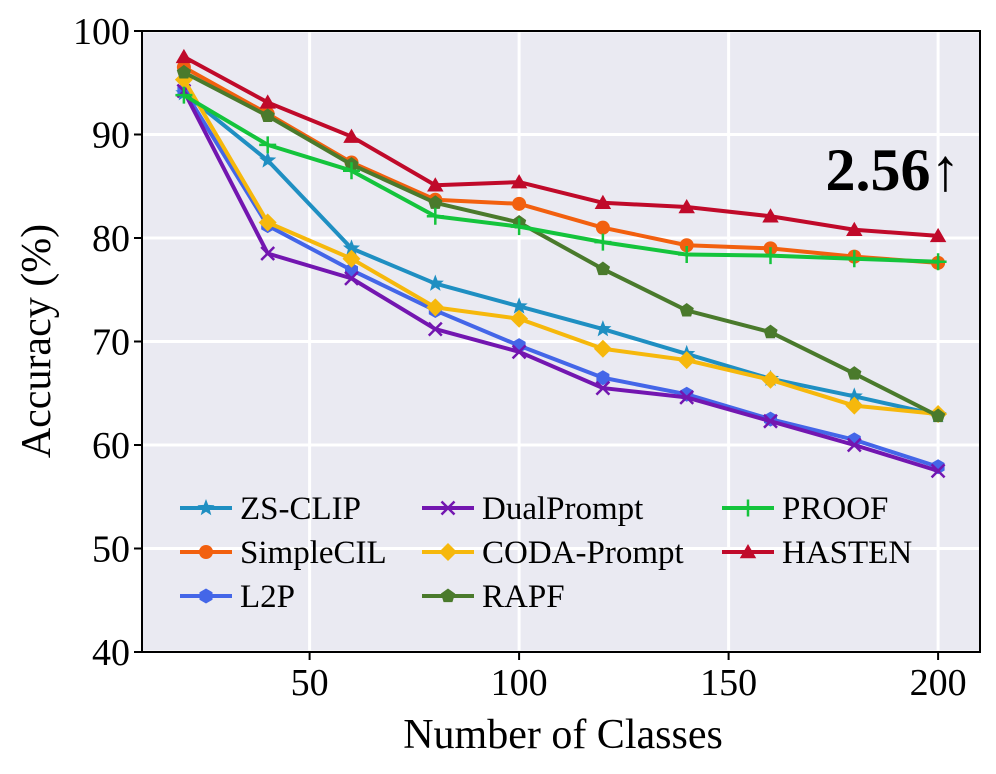 This screenshot has height=774, width=996. Describe the element at coordinates (562, 509) in the screenshot. I see `legend-label: DualPrompt` at that location.